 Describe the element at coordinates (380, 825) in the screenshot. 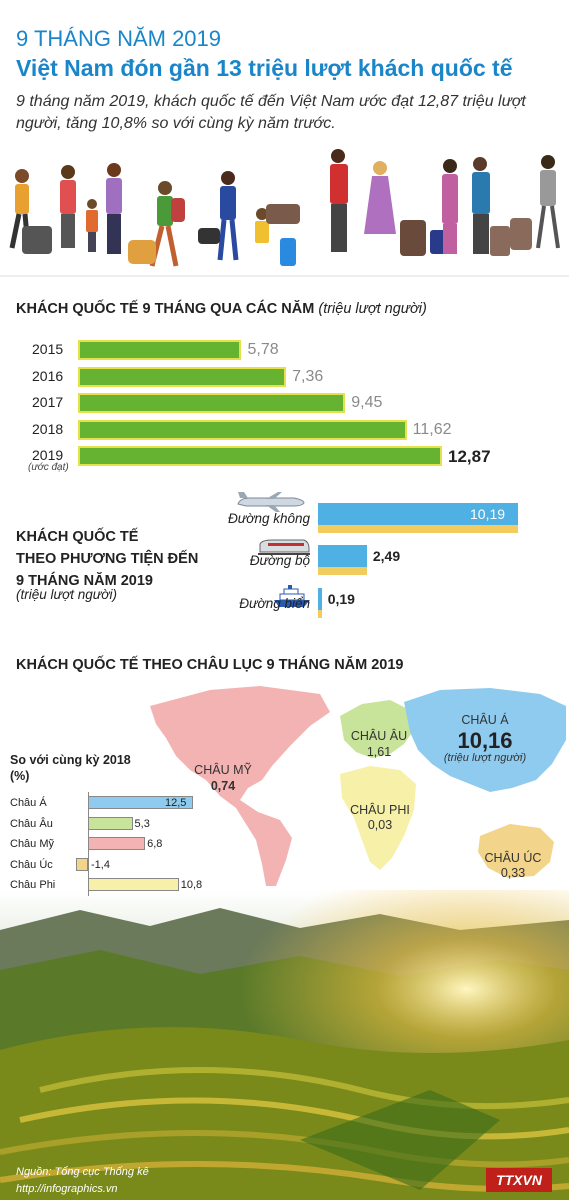

I see `africa-value: 0,03` at that location.